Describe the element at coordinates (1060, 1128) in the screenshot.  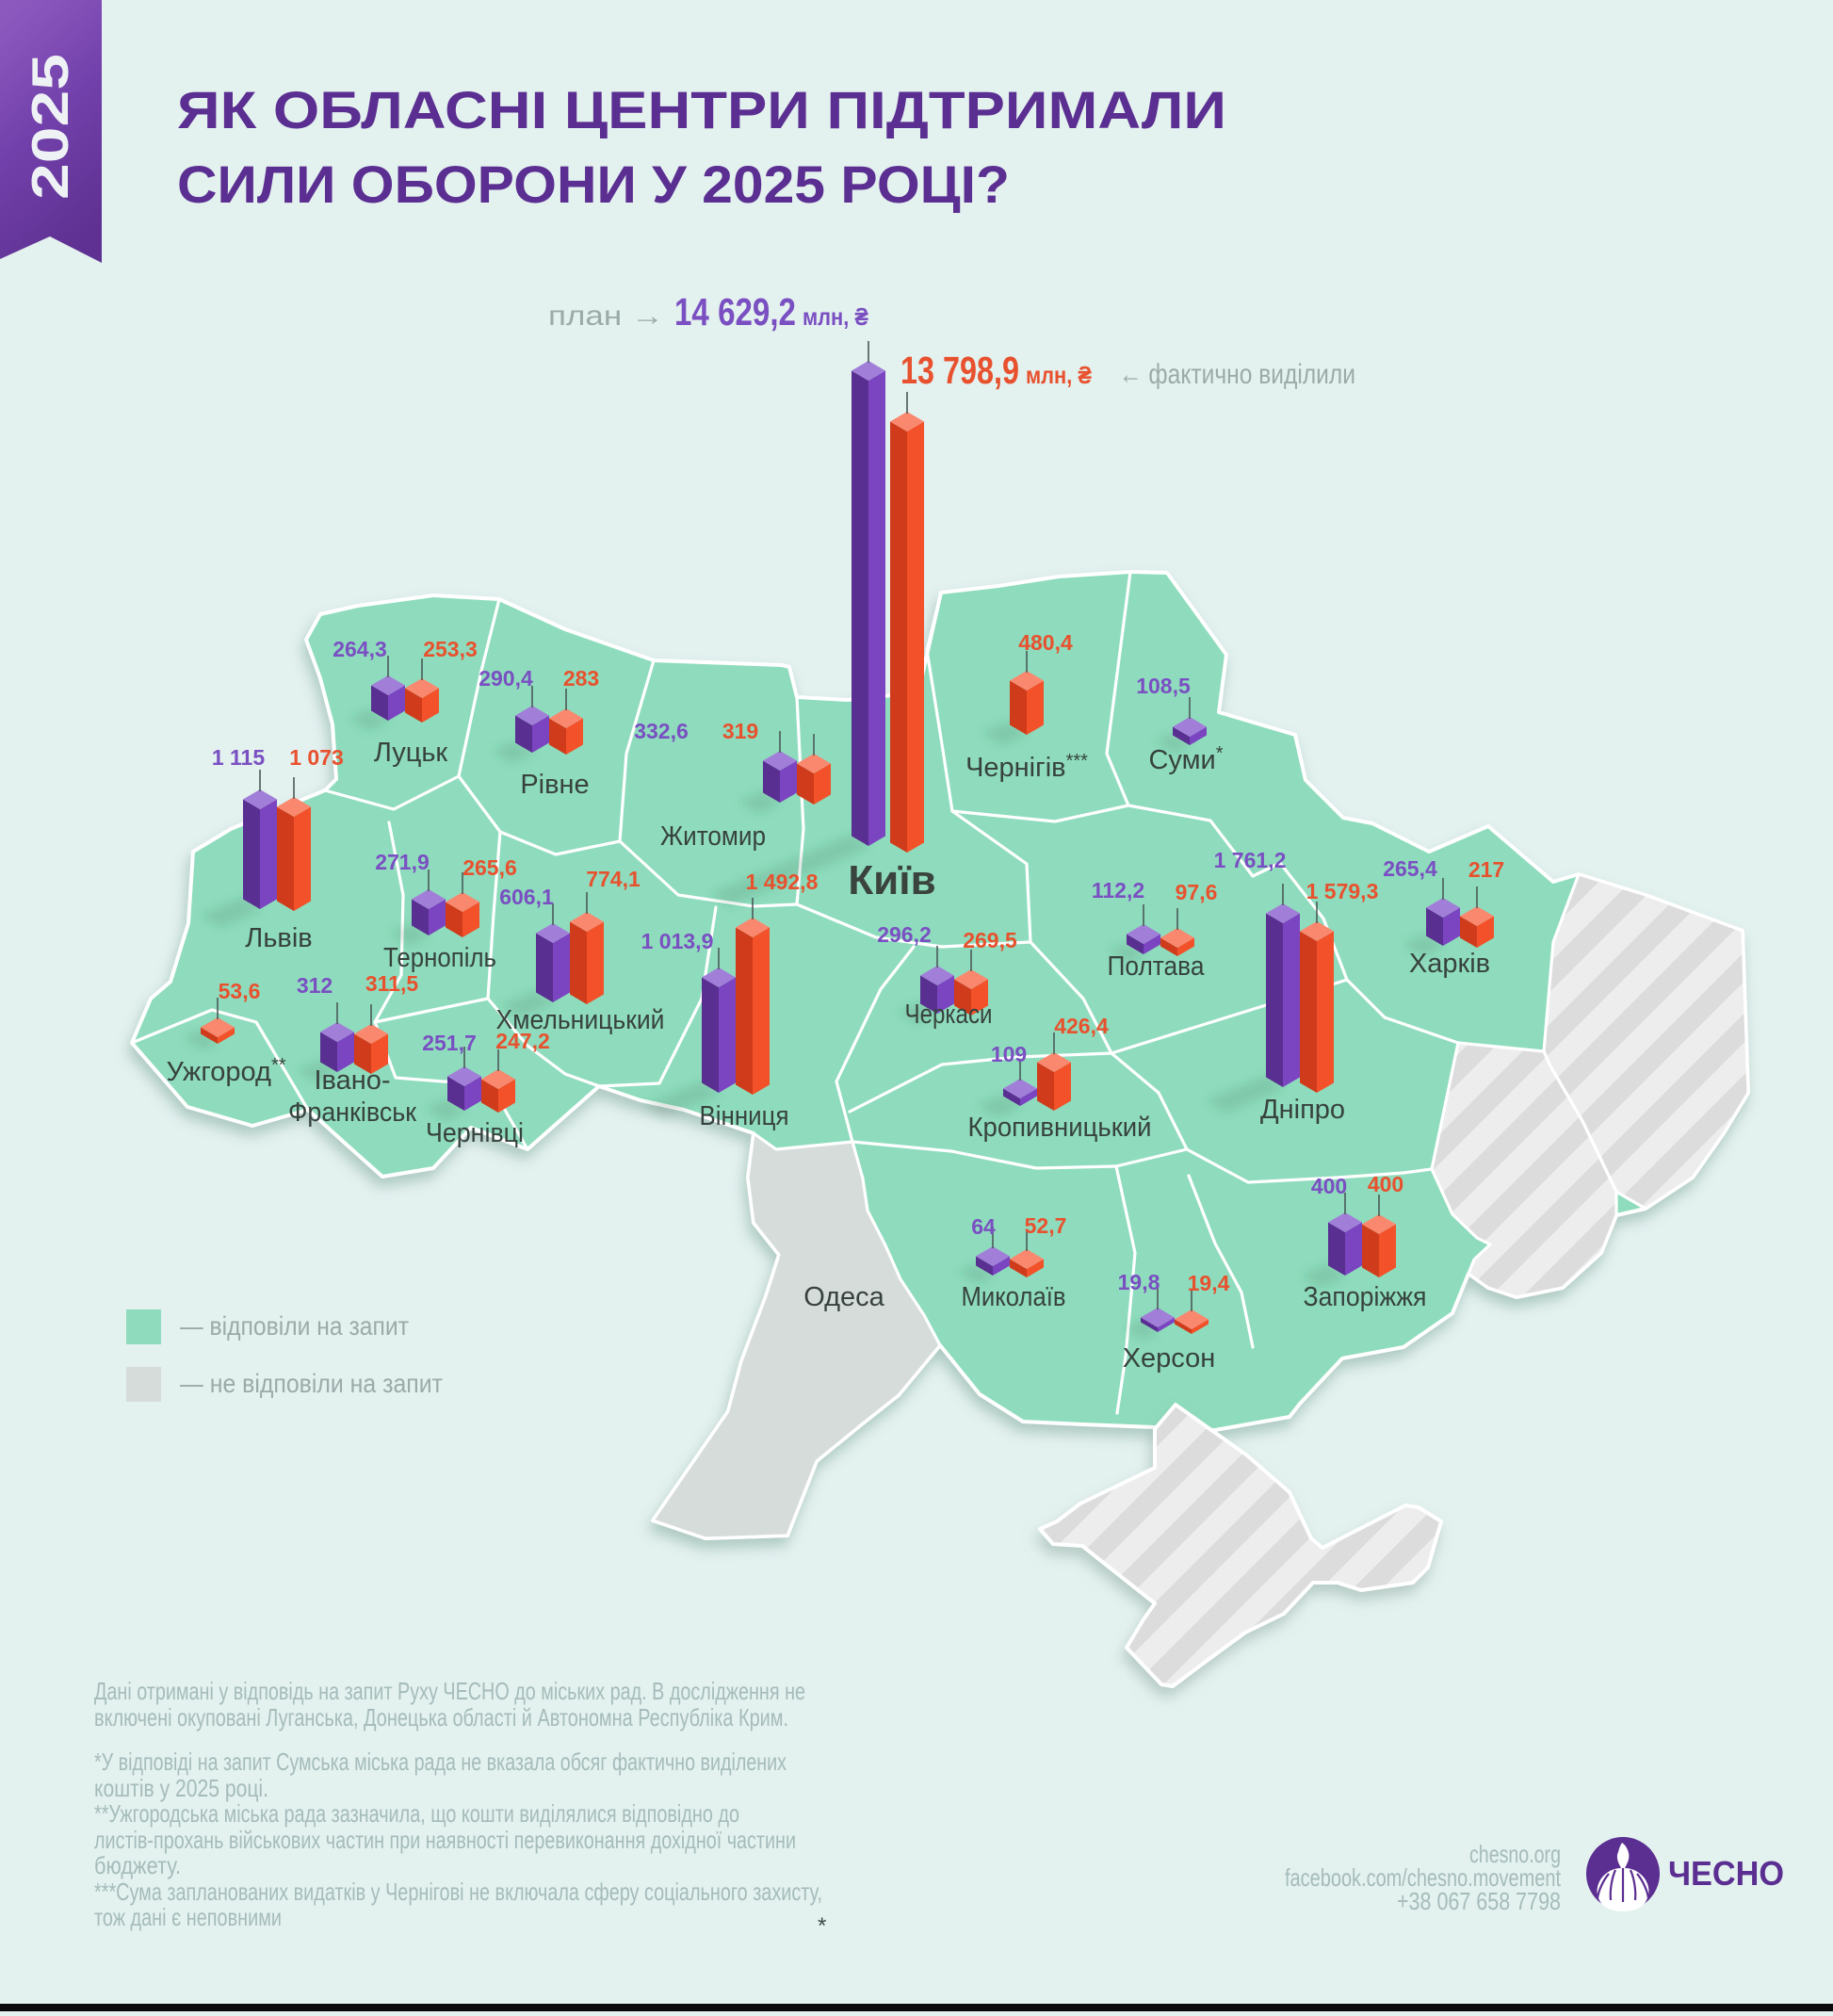
I see `svg-text: Кропивницький` at that location.